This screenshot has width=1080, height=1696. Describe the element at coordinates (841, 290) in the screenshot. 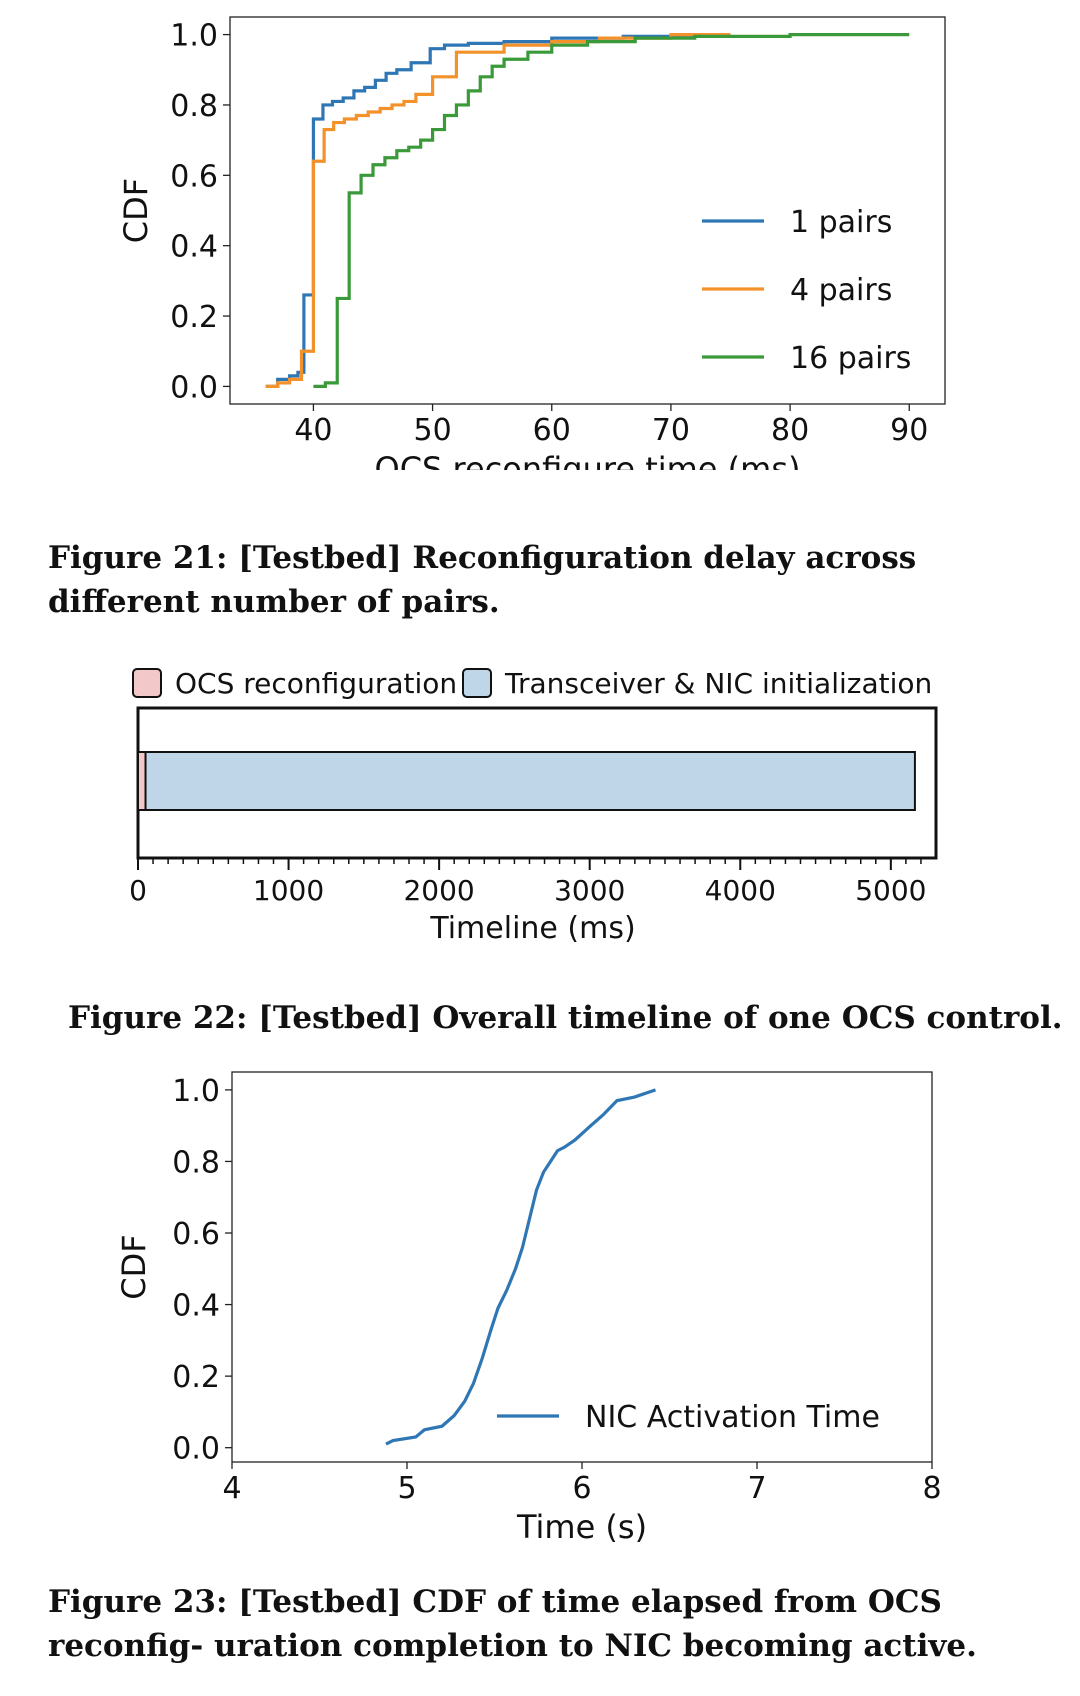

I see `legend-label: 4 pairs` at that location.